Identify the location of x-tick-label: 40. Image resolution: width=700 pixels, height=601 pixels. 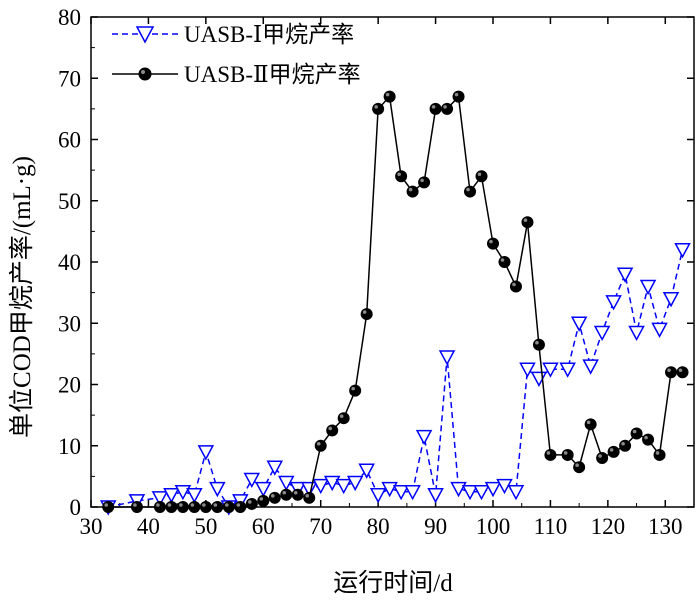
(148, 526).